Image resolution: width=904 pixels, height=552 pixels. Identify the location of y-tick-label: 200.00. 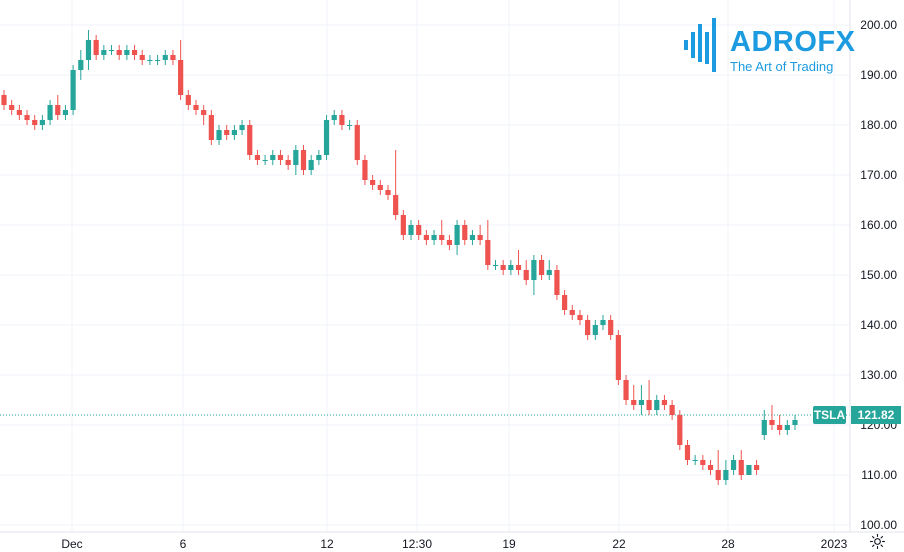
(878, 25).